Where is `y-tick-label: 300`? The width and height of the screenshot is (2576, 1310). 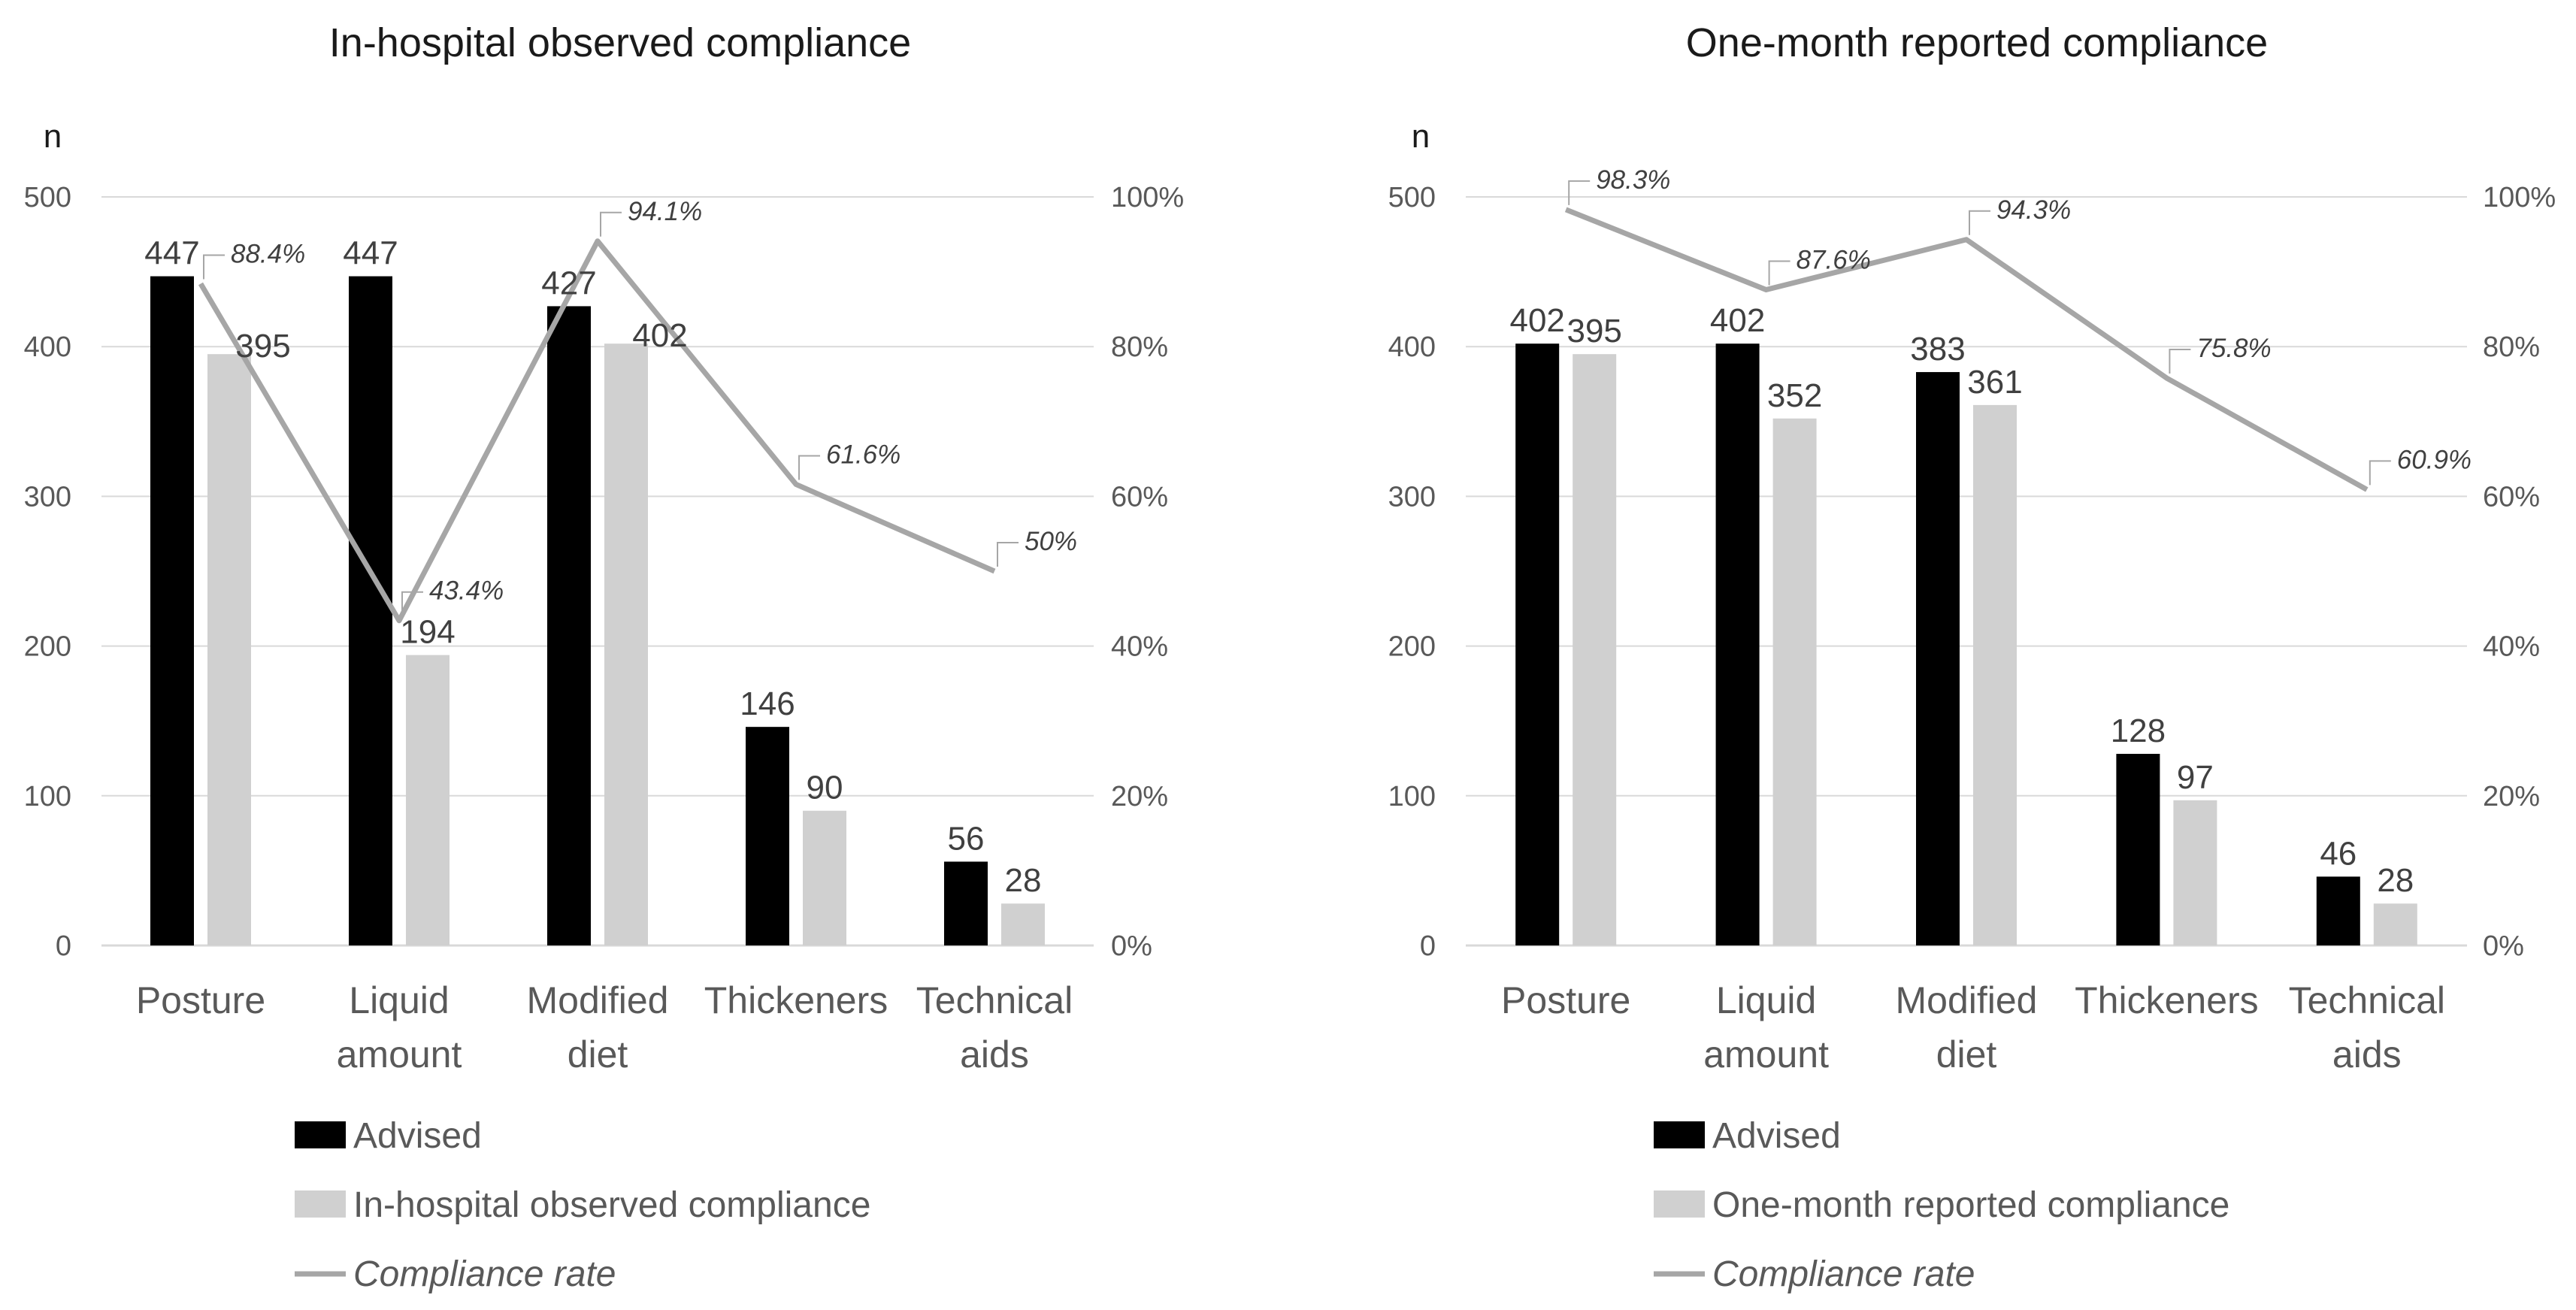 y-tick-label: 300 is located at coordinates (47, 497).